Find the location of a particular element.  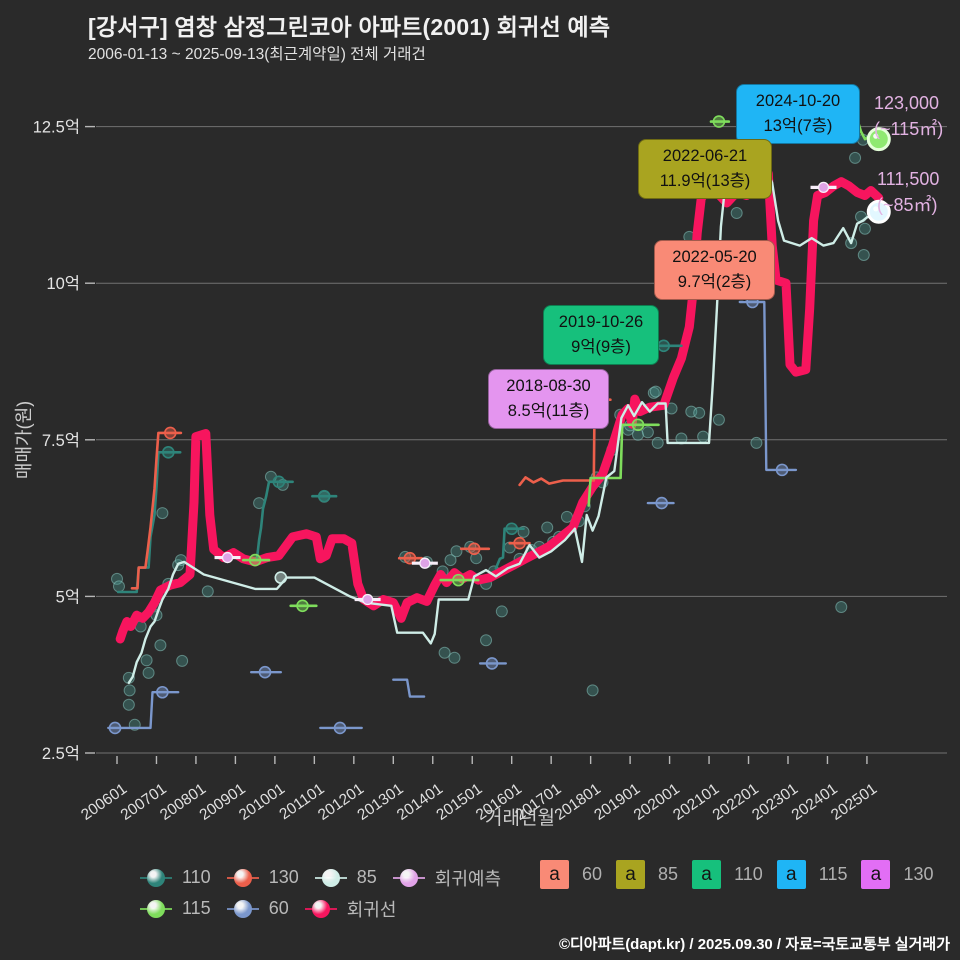

svg-text: 202501 is located at coordinates (854, 802).